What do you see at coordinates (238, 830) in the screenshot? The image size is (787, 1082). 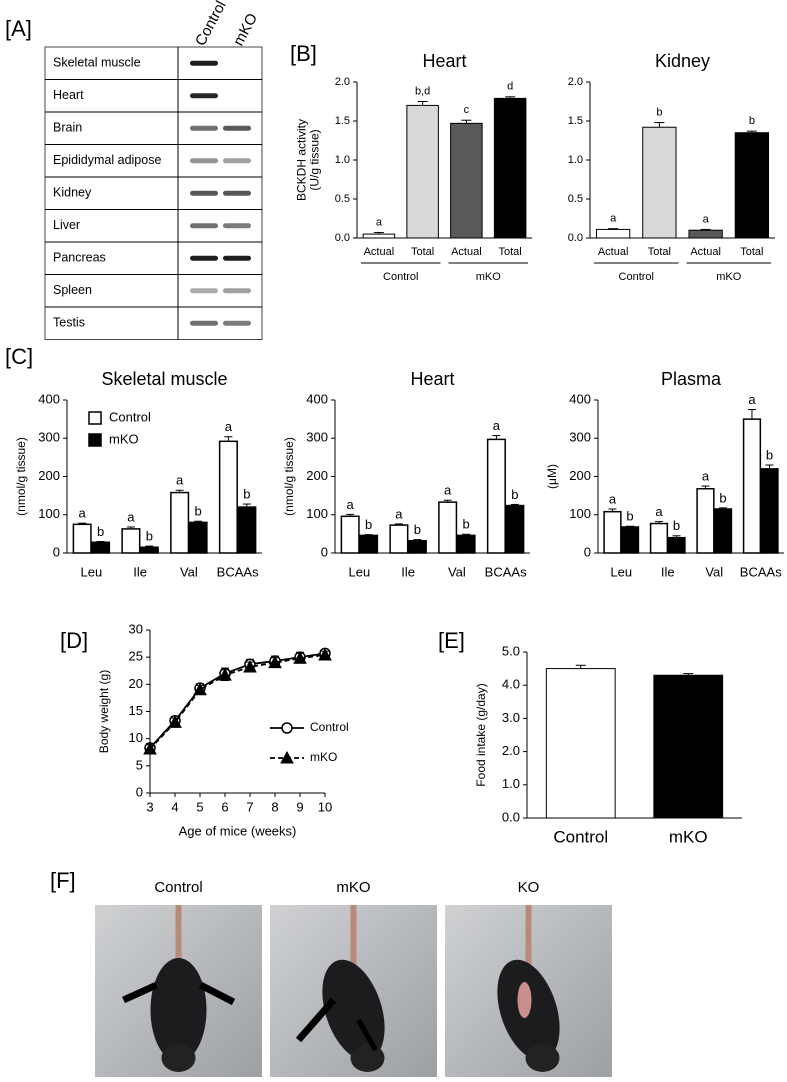 I see `x-axis-label: Age of mice (weeks)` at bounding box center [238, 830].